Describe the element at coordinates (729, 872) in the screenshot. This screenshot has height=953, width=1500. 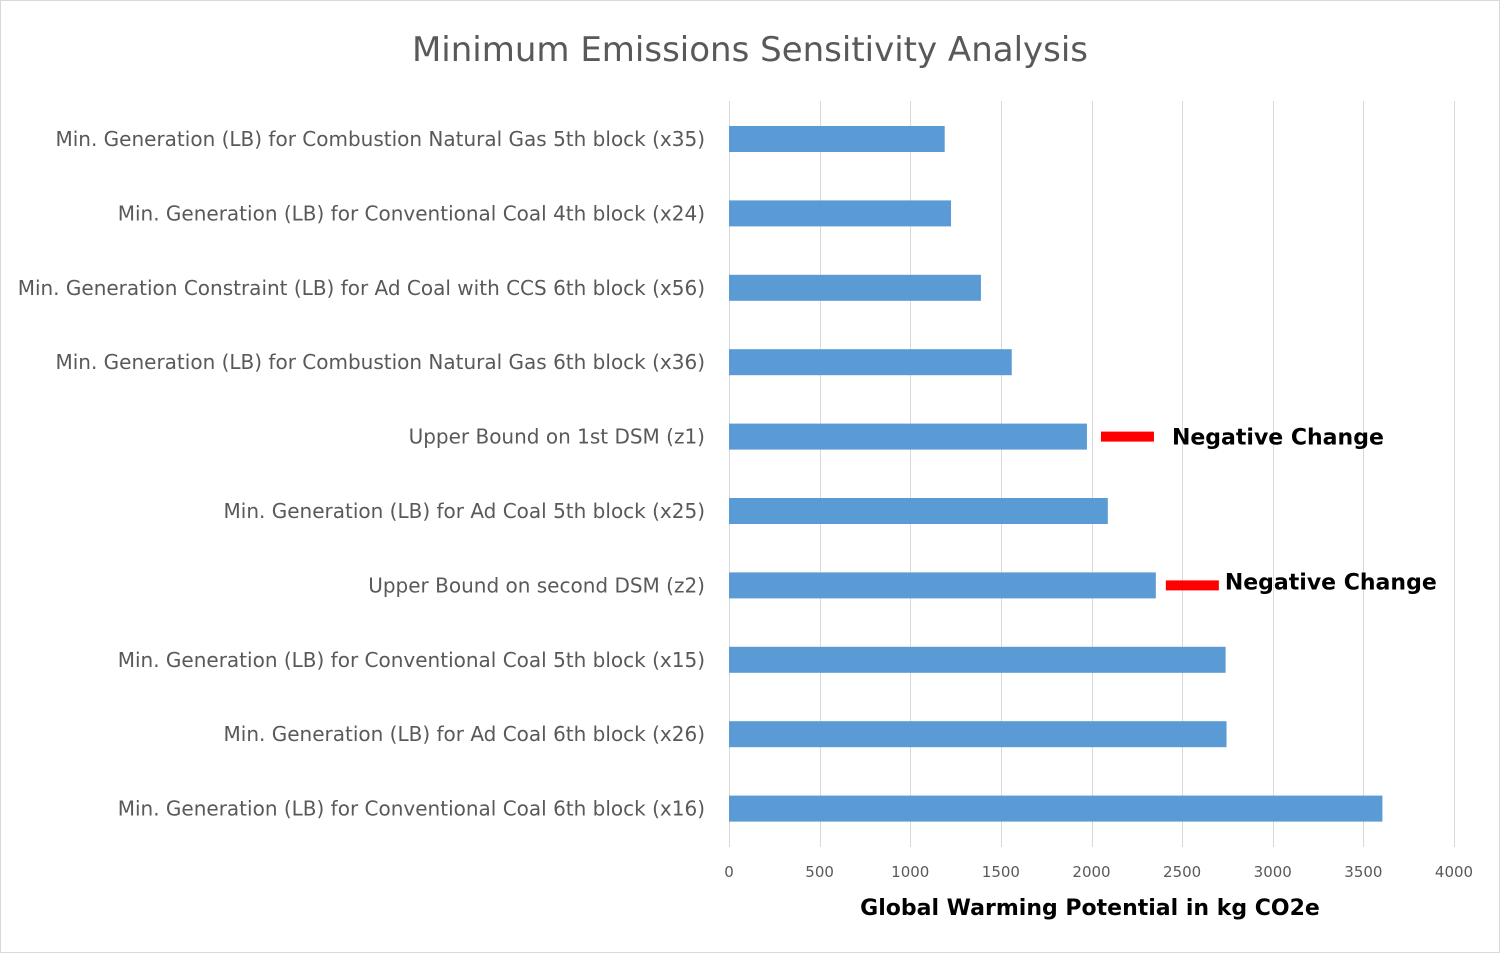
I see `x-tick-label: 0` at that location.